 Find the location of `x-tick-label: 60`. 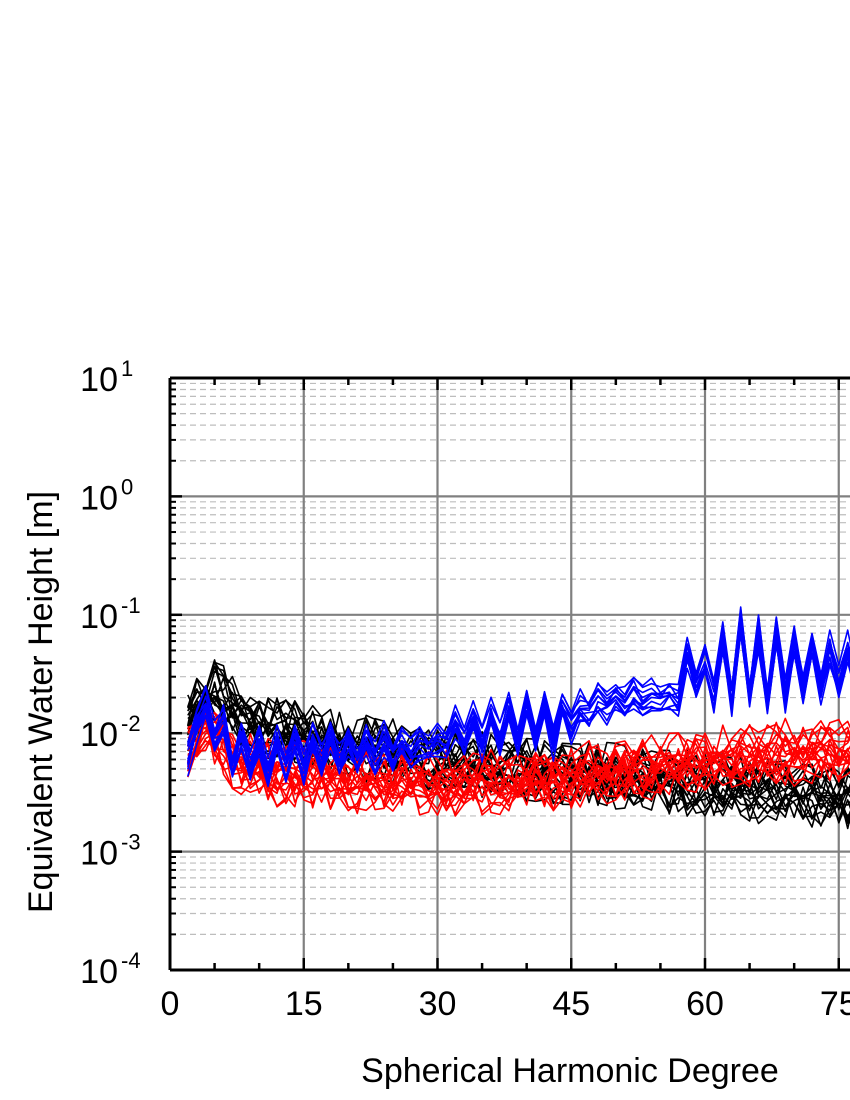

x-tick-label: 60 is located at coordinates (705, 1004).